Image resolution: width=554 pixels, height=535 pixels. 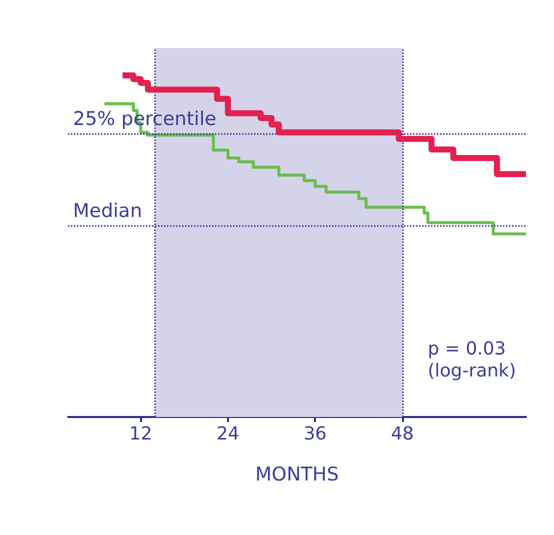 What do you see at coordinates (315, 434) in the screenshot?
I see `x-tick-label: 36` at bounding box center [315, 434].